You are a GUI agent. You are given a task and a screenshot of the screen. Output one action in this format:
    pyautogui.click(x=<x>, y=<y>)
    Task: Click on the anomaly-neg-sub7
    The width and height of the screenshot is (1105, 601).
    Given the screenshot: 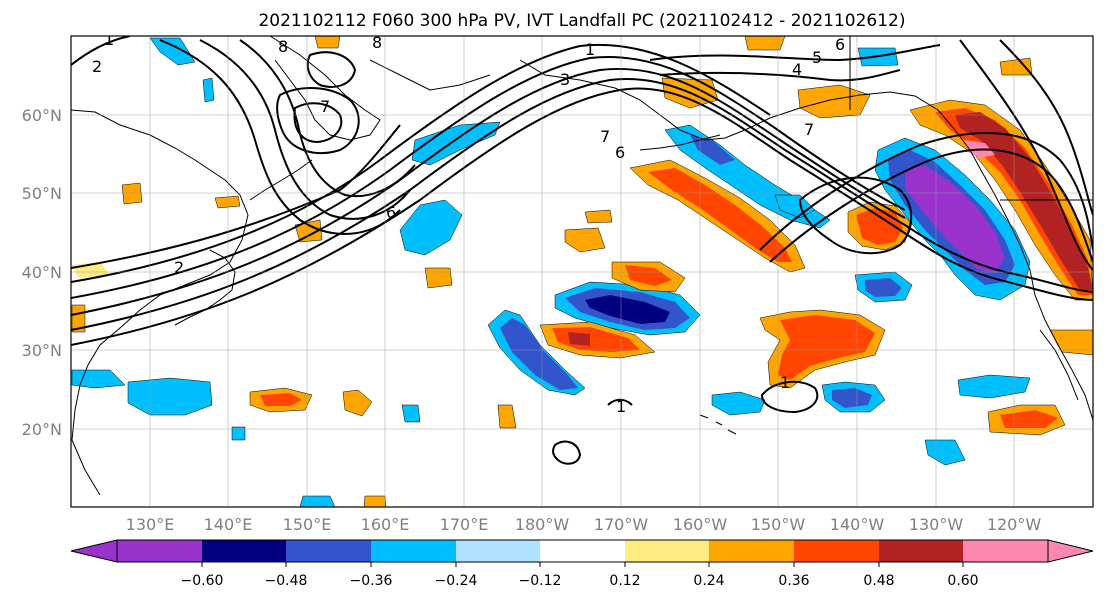 What is the action you would take?
    pyautogui.click(x=738, y=403)
    